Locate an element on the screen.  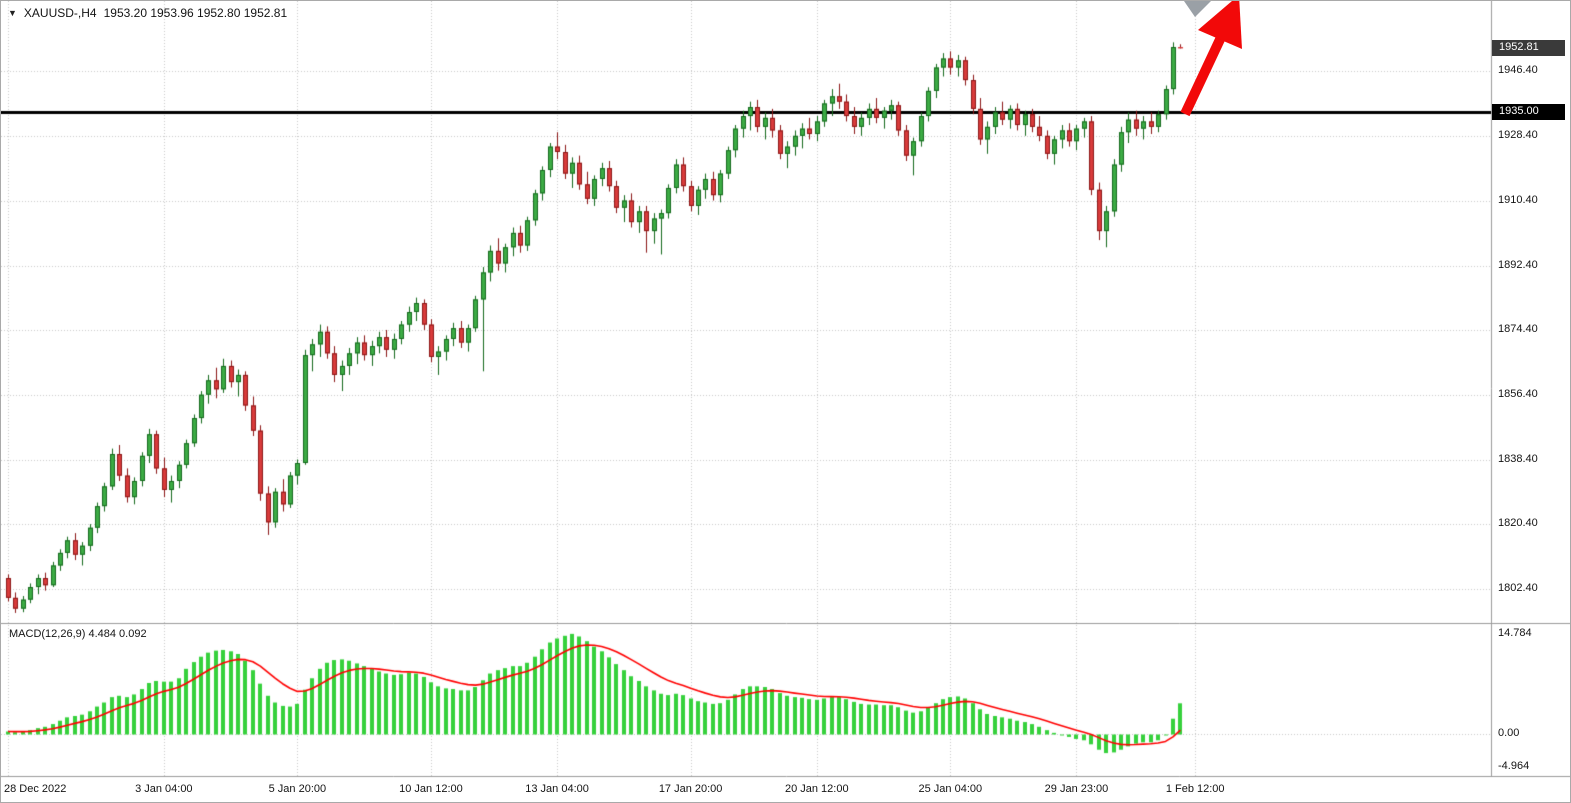
time-axis-label: 17 Jan 20:00 is located at coordinates (690, 789).